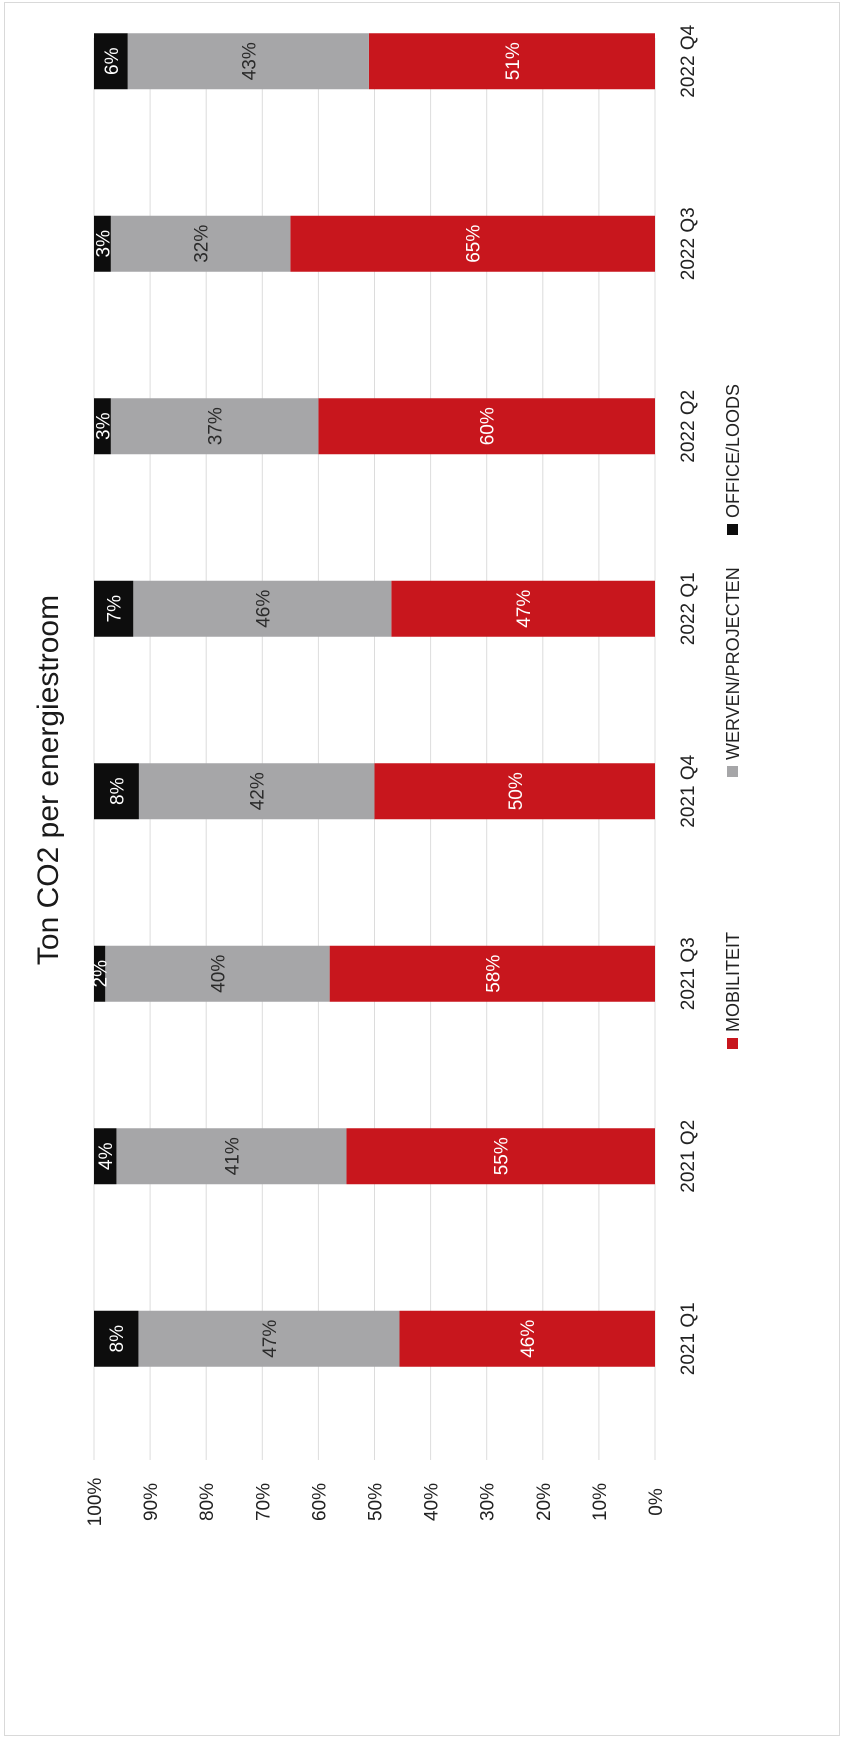 This screenshot has width=845, height=1740. I want to click on legend-label: MOBILITEIT, so click(733, 982).